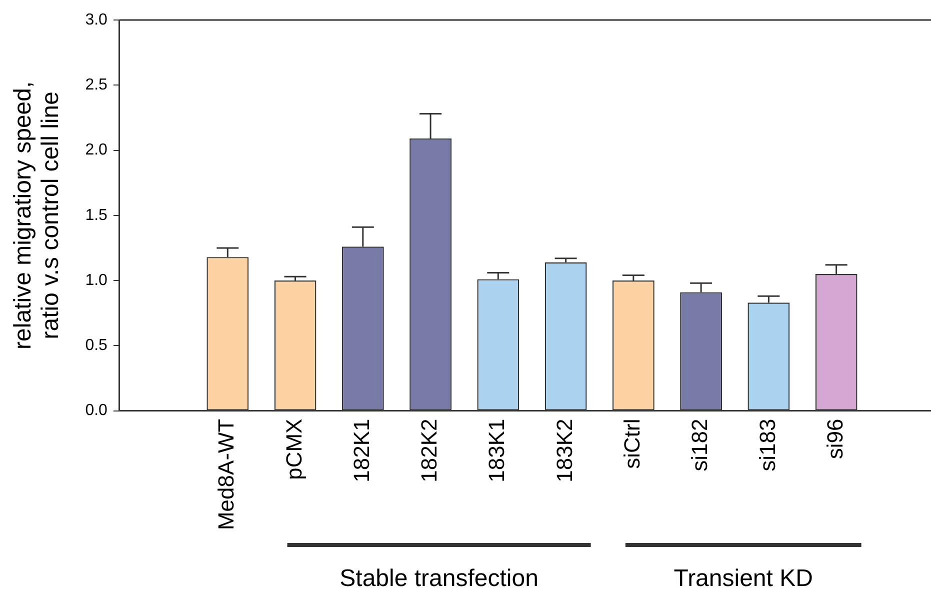 This screenshot has height=600, width=931. What do you see at coordinates (631, 443) in the screenshot?
I see `x-tick-label: siCtrl` at bounding box center [631, 443].